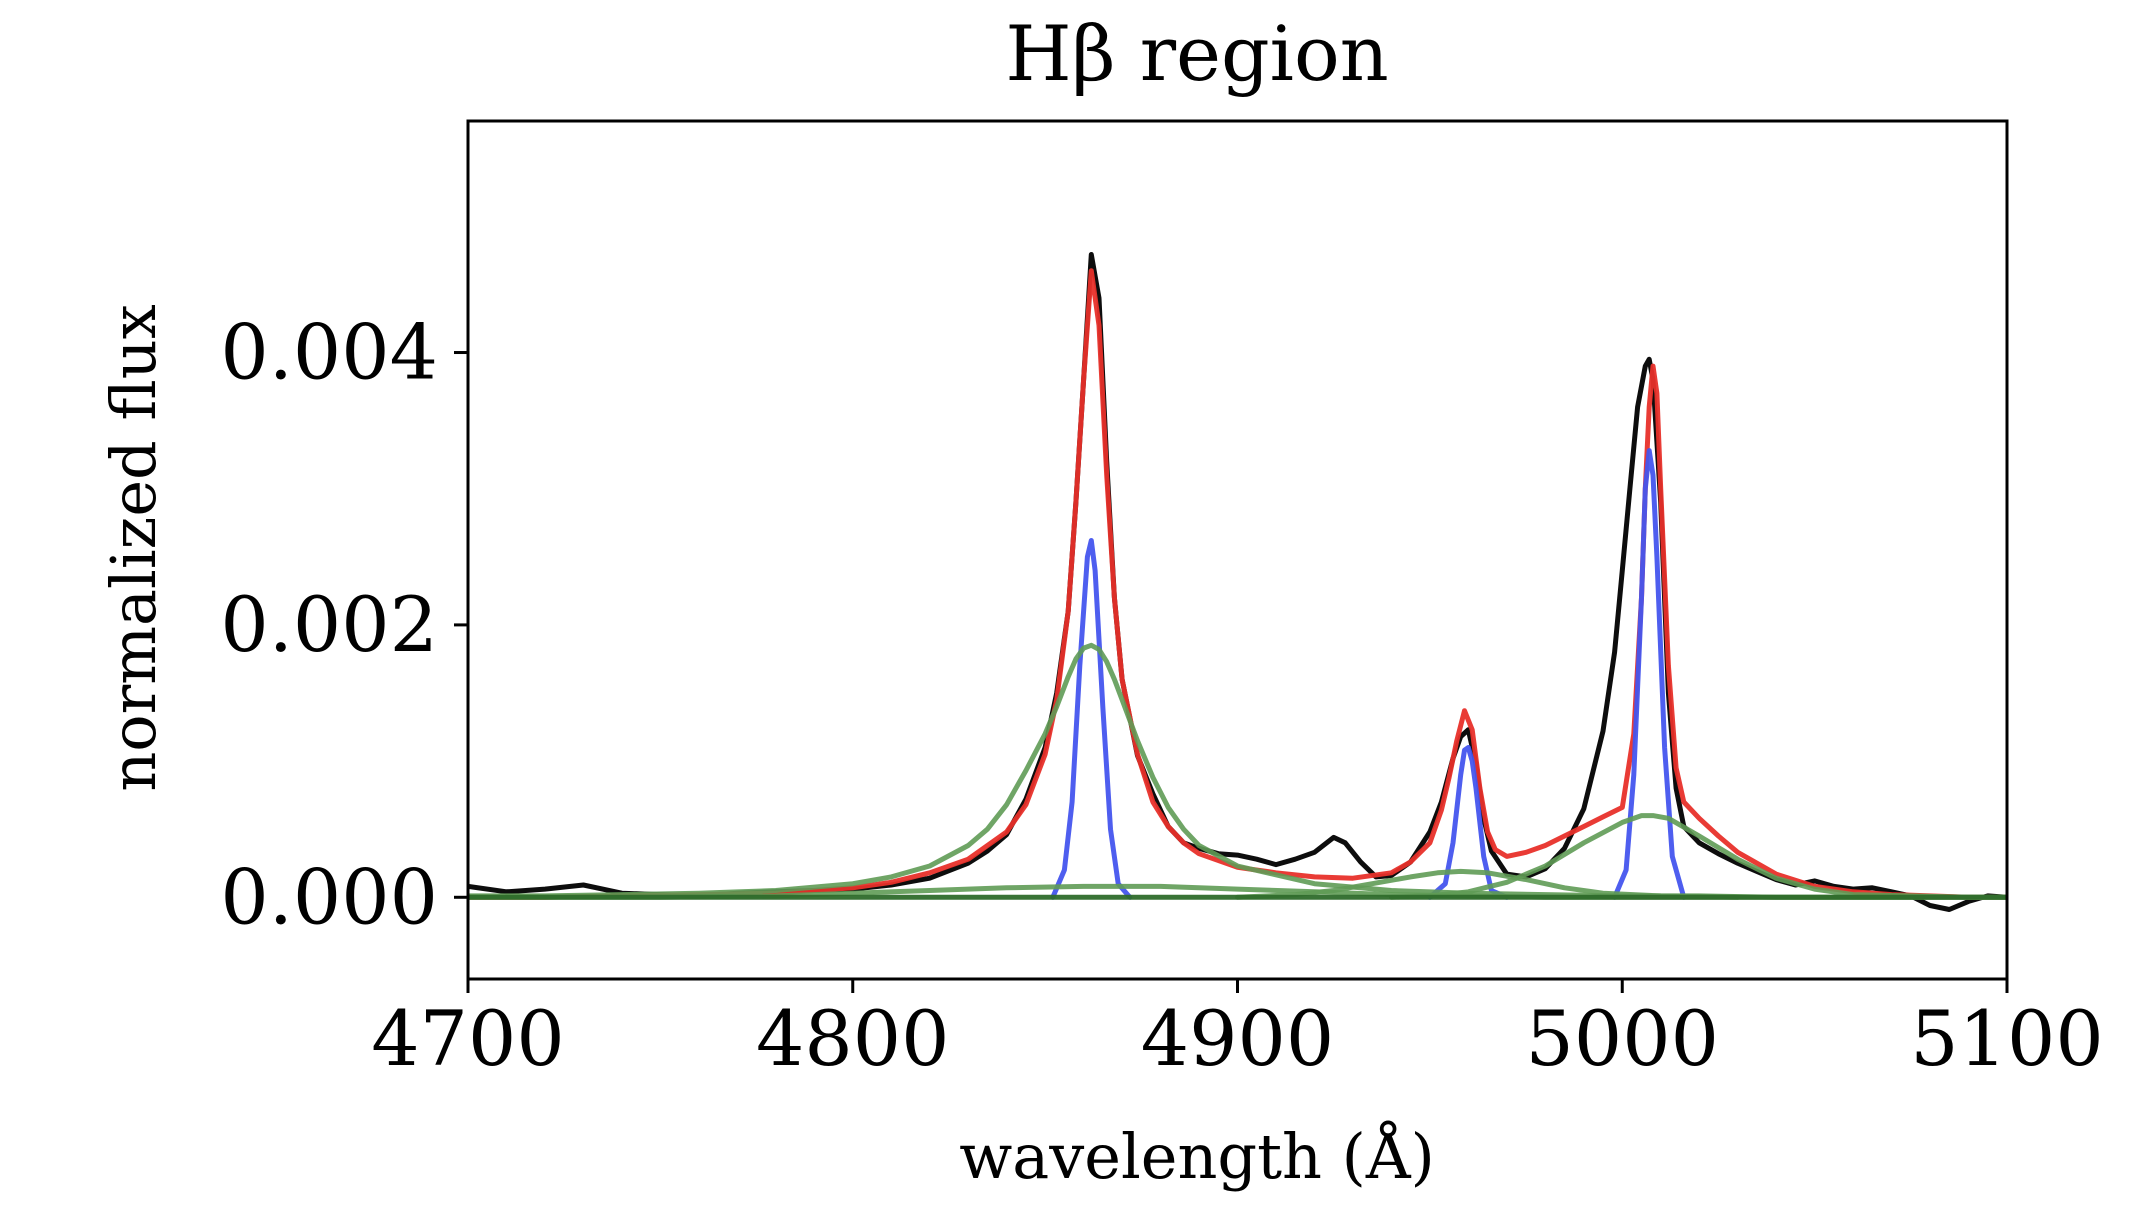 The image size is (2154, 1216). What do you see at coordinates (852, 1038) in the screenshot?
I see `x-tick-label: 4800` at bounding box center [852, 1038].